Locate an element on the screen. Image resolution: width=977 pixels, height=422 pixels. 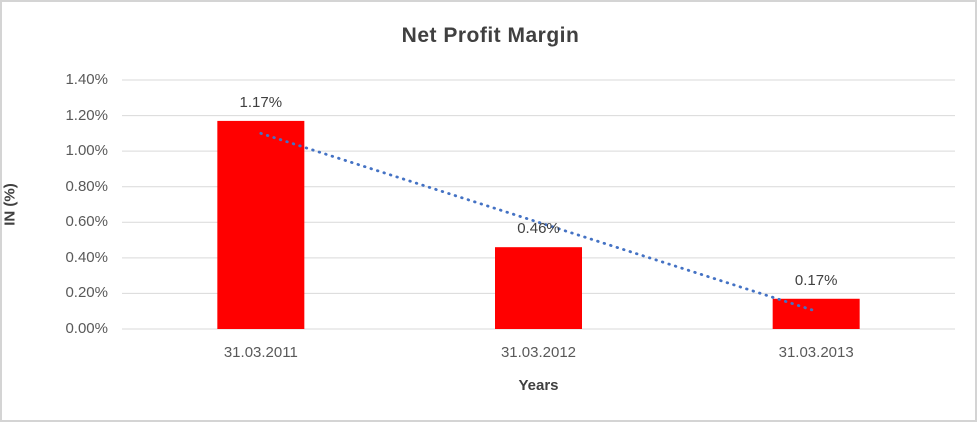
bar-data-label: 0.17% is located at coordinates (816, 280).